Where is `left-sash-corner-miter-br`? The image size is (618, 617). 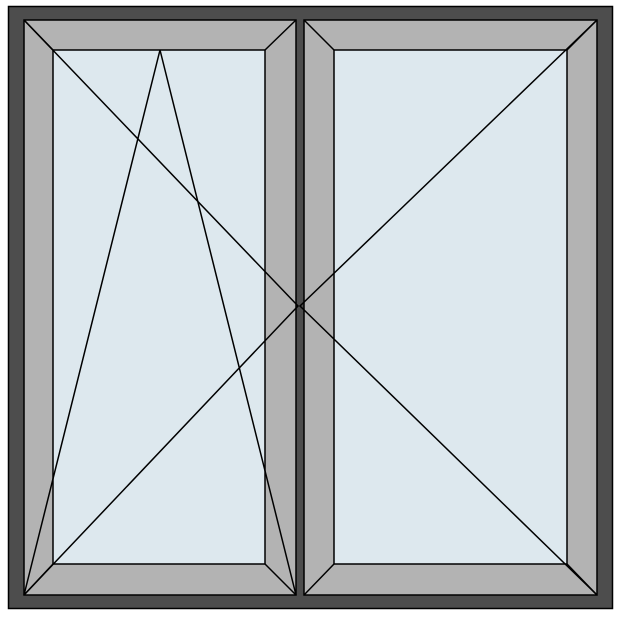
left-sash-corner-miter-br is located at coordinates (280, 579).